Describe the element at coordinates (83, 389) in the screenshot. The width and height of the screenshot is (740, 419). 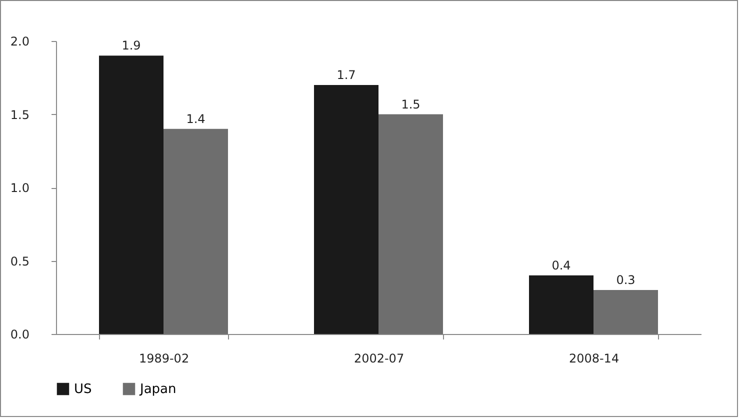
I see `legend-label: US` at that location.